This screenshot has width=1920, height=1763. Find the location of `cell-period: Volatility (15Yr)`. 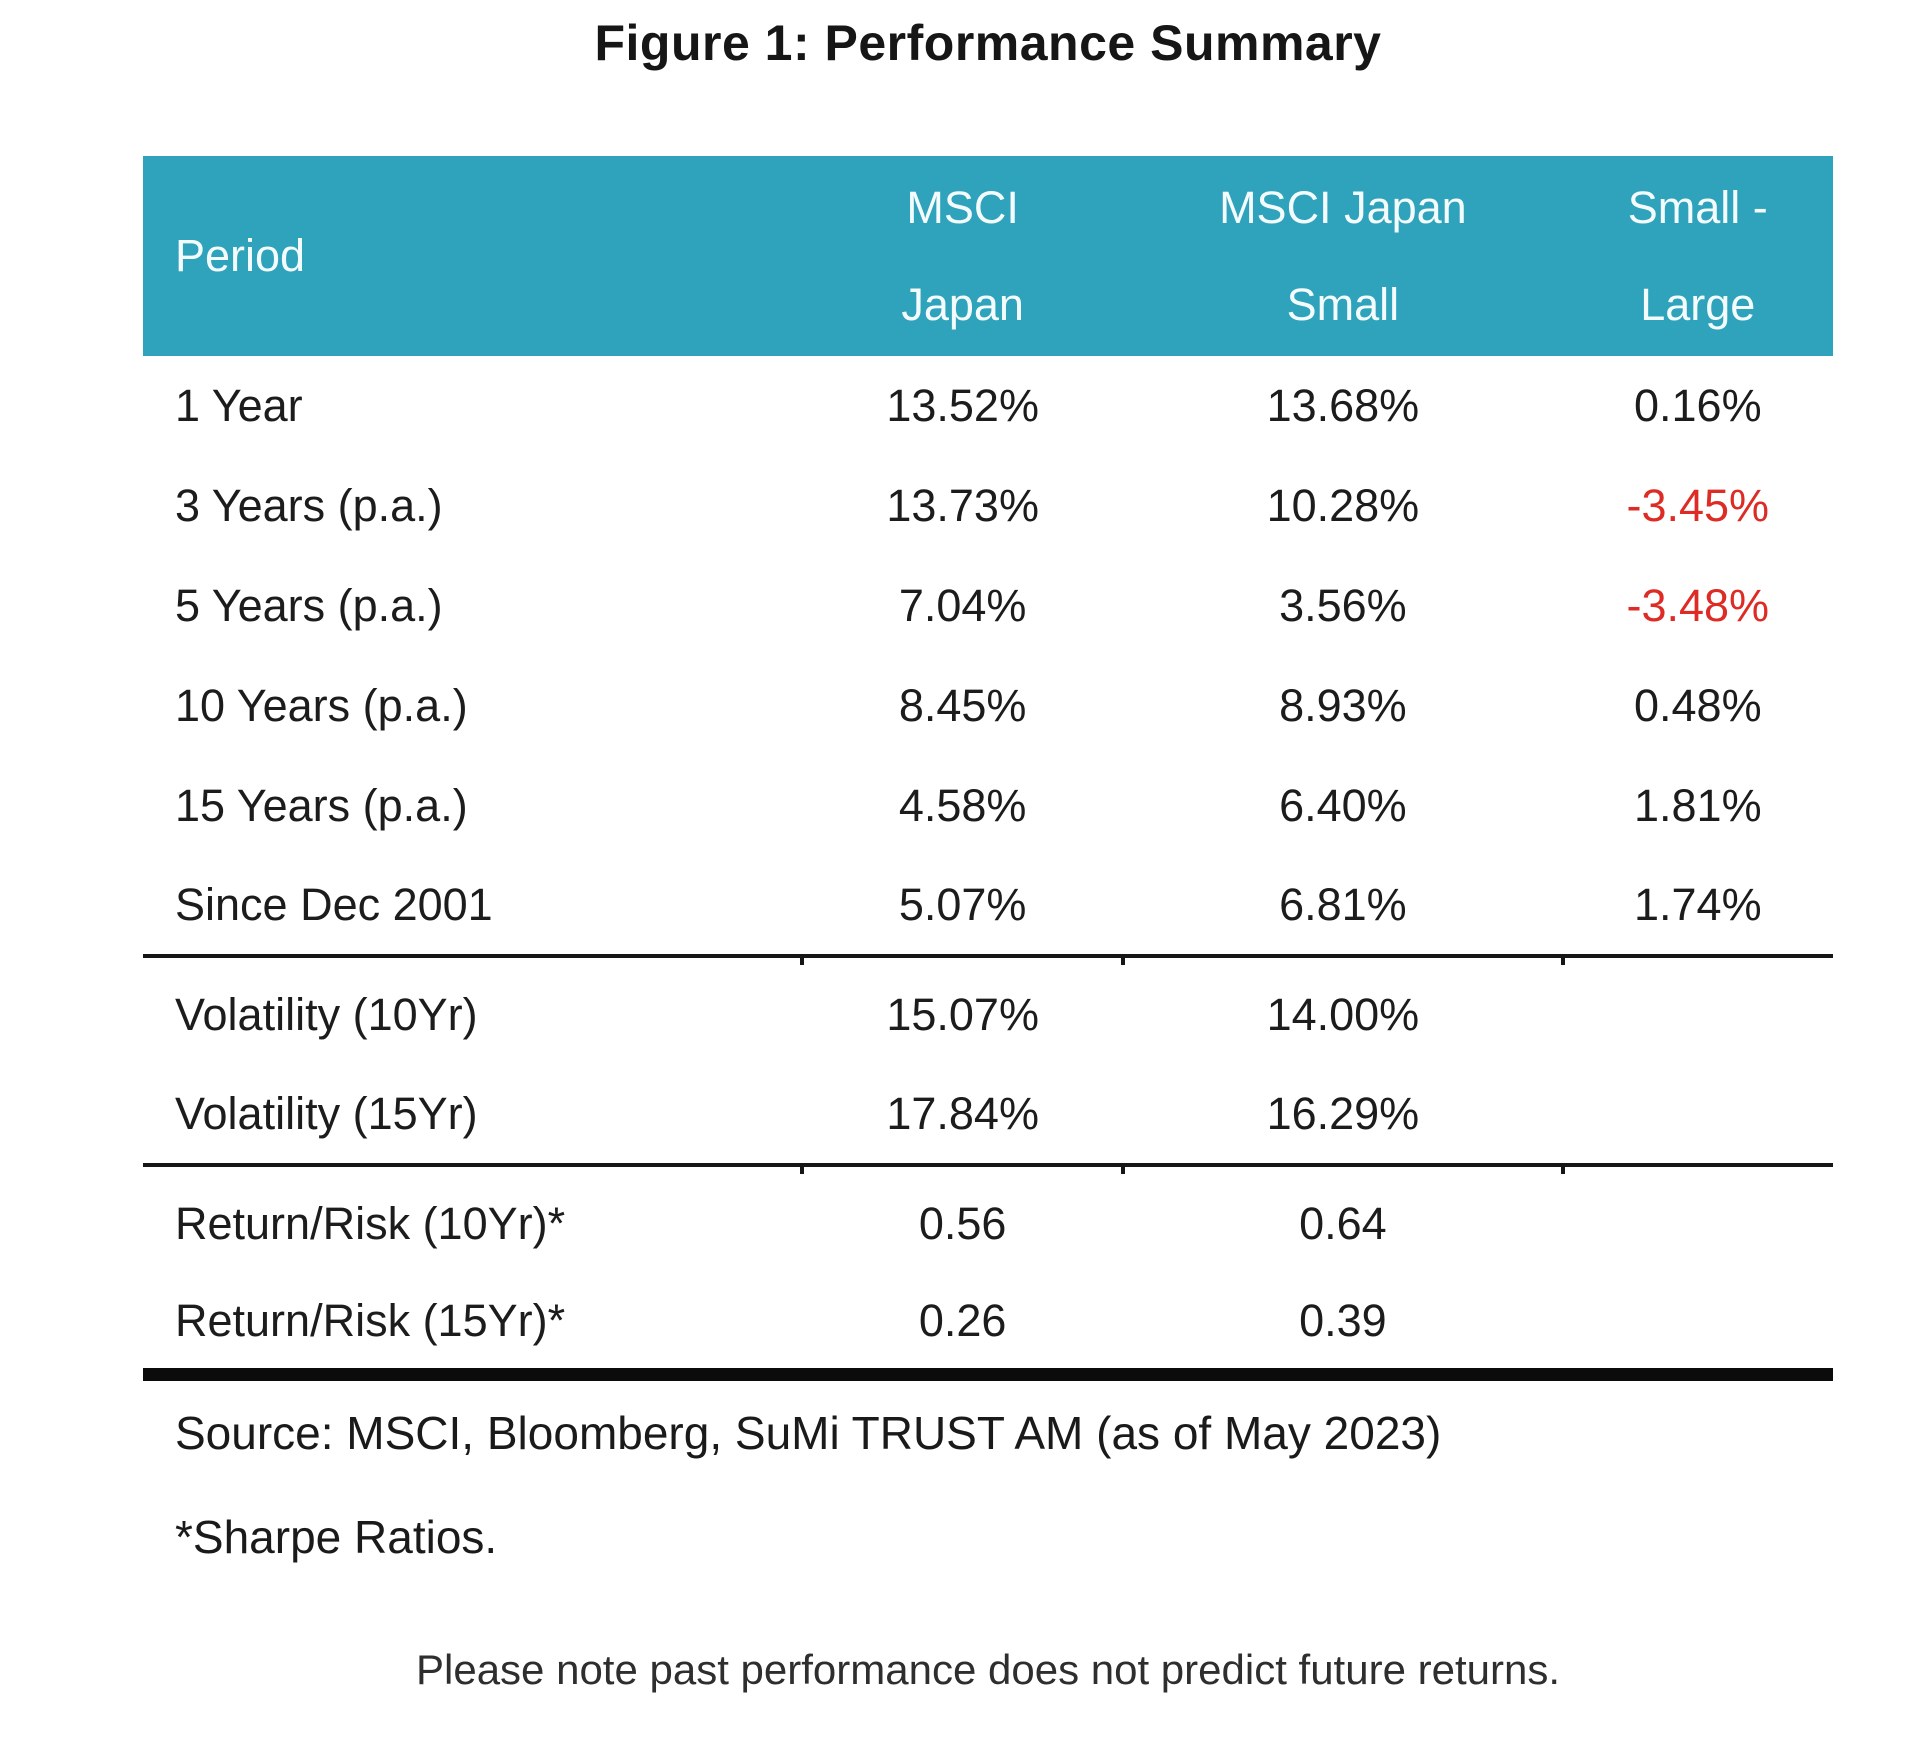

cell-period: Volatility (15Yr) is located at coordinates (326, 1113).